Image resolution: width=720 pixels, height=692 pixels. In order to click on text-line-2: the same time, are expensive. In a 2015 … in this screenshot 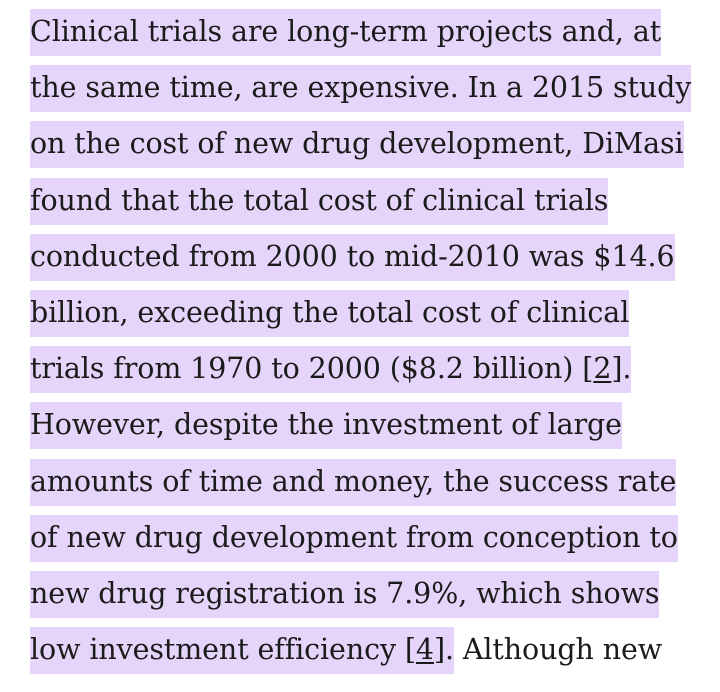, I will do `click(365, 88)`.